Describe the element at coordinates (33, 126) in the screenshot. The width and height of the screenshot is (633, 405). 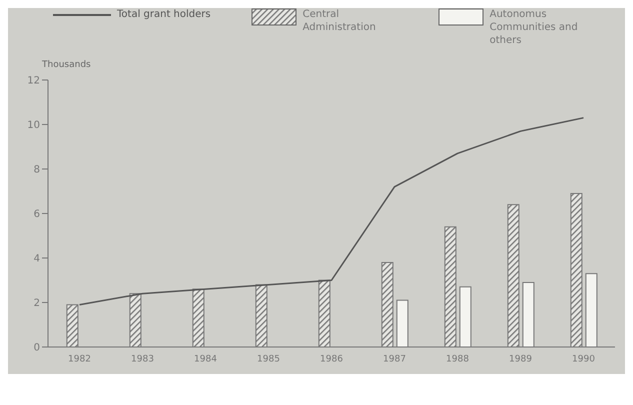
I see `y-tick-label: 10` at that location.